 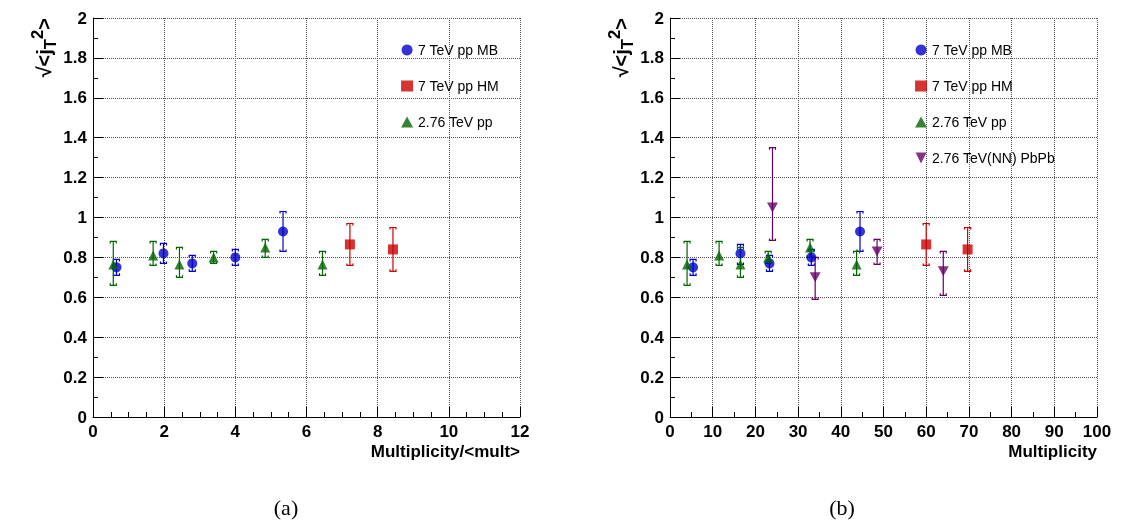 I want to click on legend-label: 2.76 TeV(NN) PbPb, so click(x=993, y=158).